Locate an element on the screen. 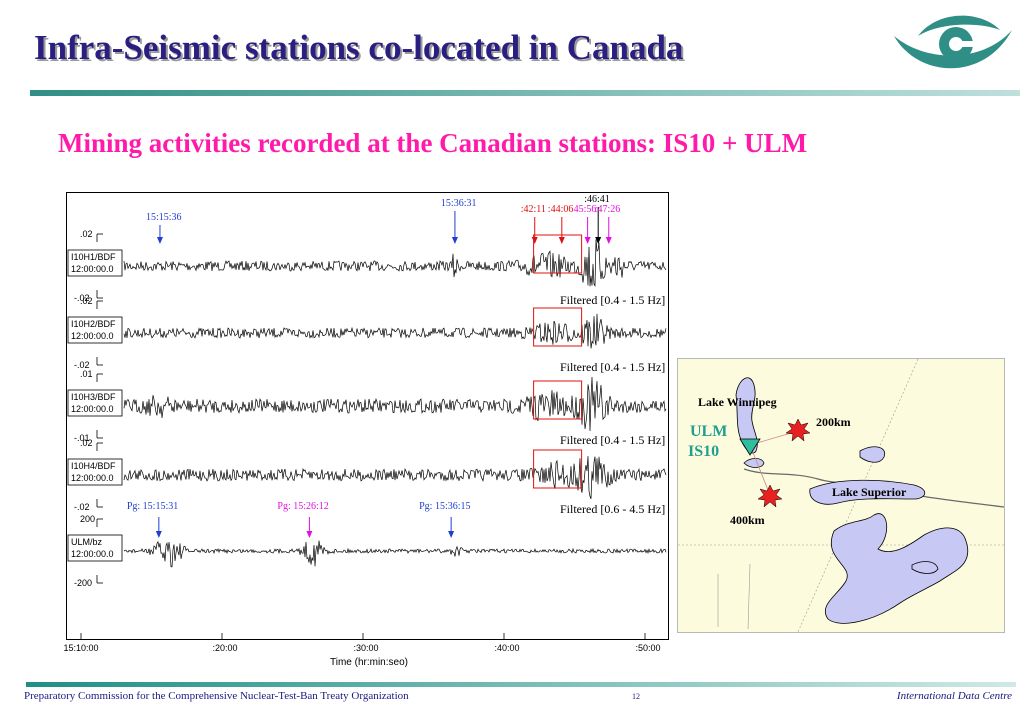 The height and width of the screenshot is (709, 1024). channel-name: I10H2/BDF is located at coordinates (93, 324).